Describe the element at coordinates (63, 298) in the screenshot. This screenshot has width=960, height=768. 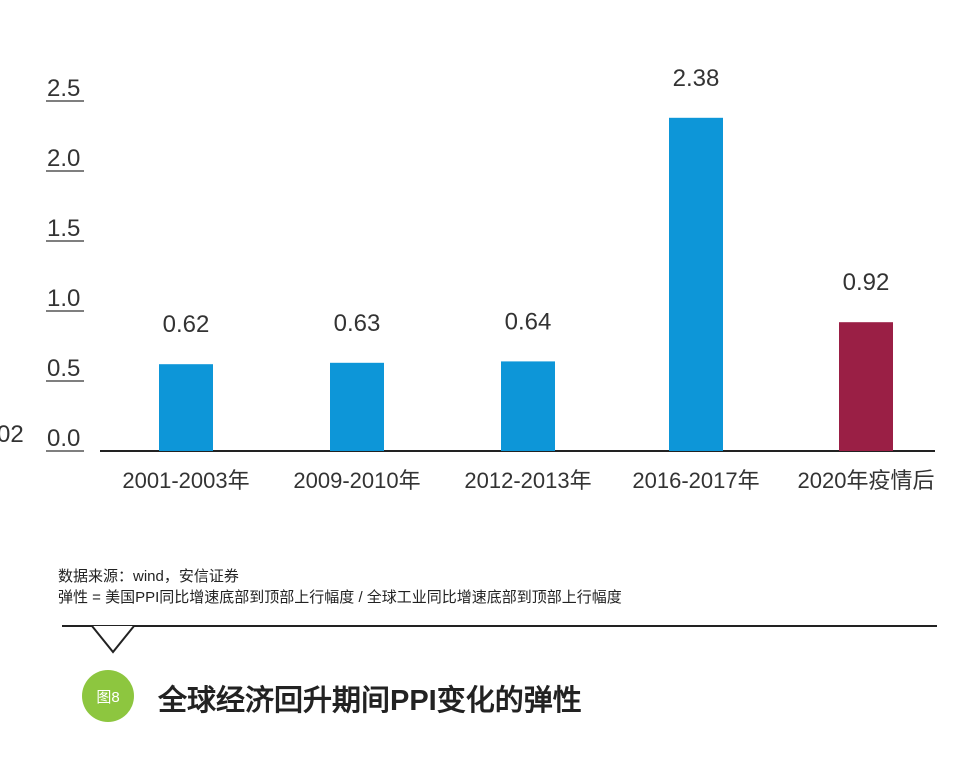
I see `y-tick-label: 1.0` at that location.